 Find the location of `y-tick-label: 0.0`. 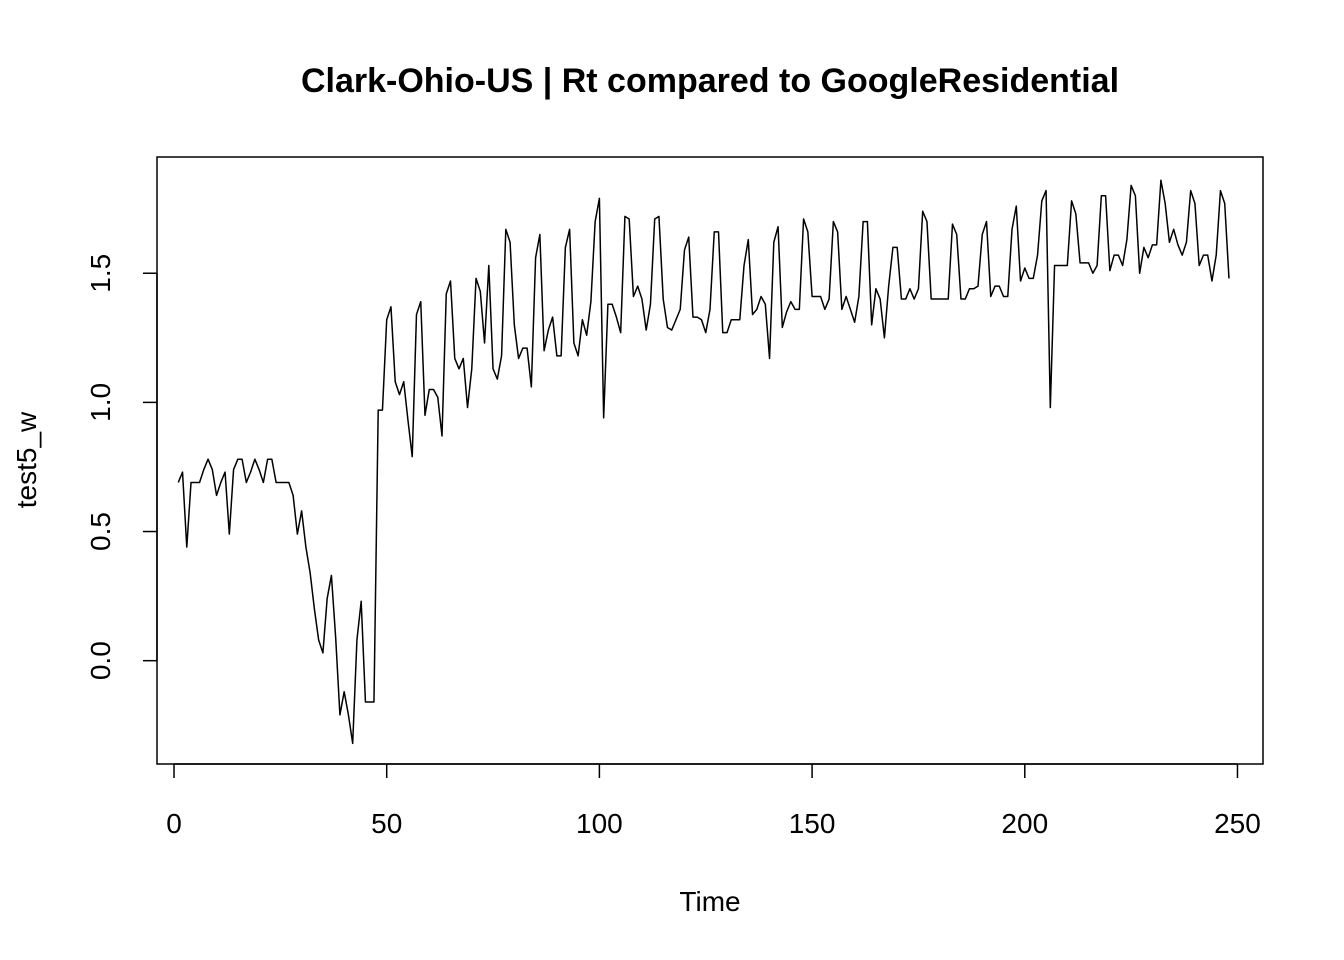

y-tick-label: 0.0 is located at coordinates (100, 660).